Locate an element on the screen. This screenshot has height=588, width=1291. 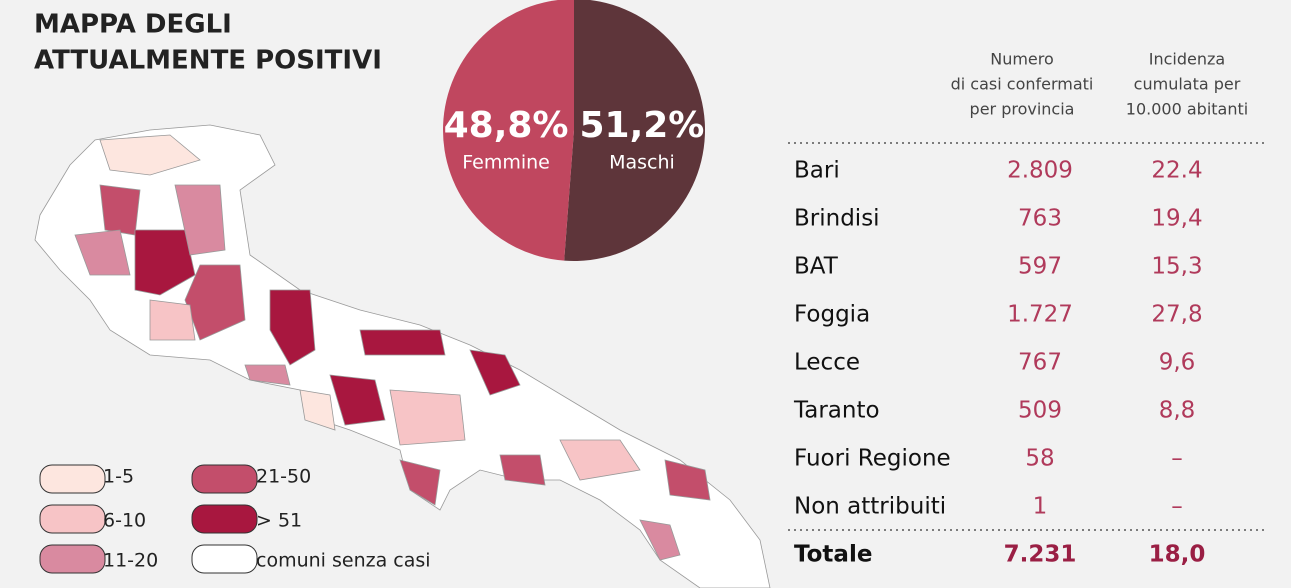
column-header: per provincia is located at coordinates (1022, 109).